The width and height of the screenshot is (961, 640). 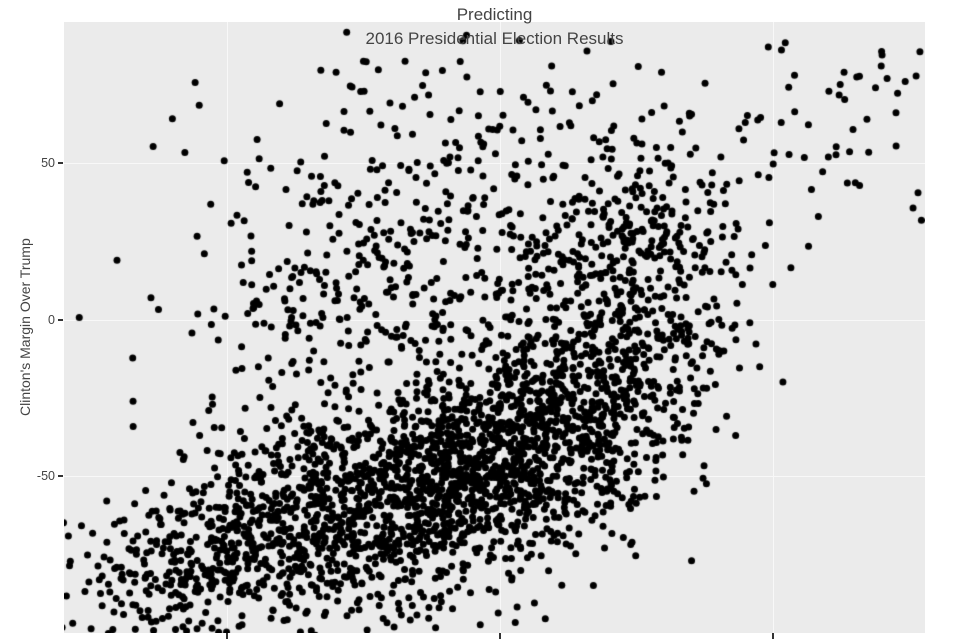 I want to click on y-tick-label: 50, so click(x=48, y=163).